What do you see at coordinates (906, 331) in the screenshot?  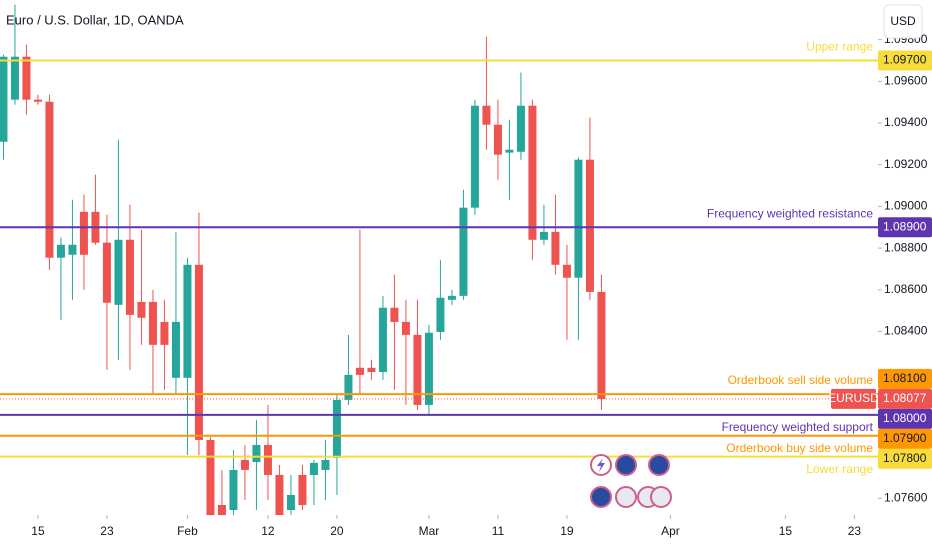 I see `y-tick-label: 1.08400` at bounding box center [906, 331].